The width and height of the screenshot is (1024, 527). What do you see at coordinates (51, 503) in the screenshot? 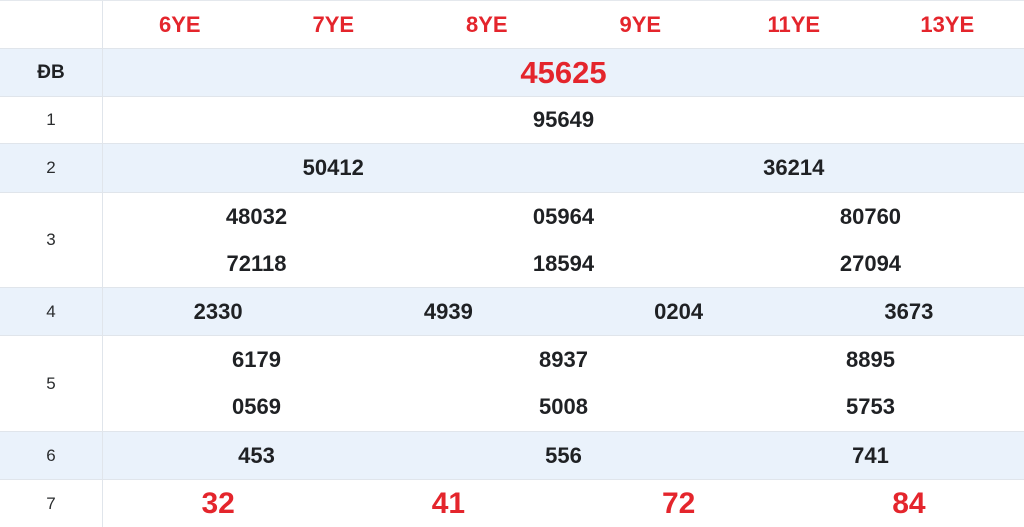
I see `row-label-7: 7` at bounding box center [51, 503].